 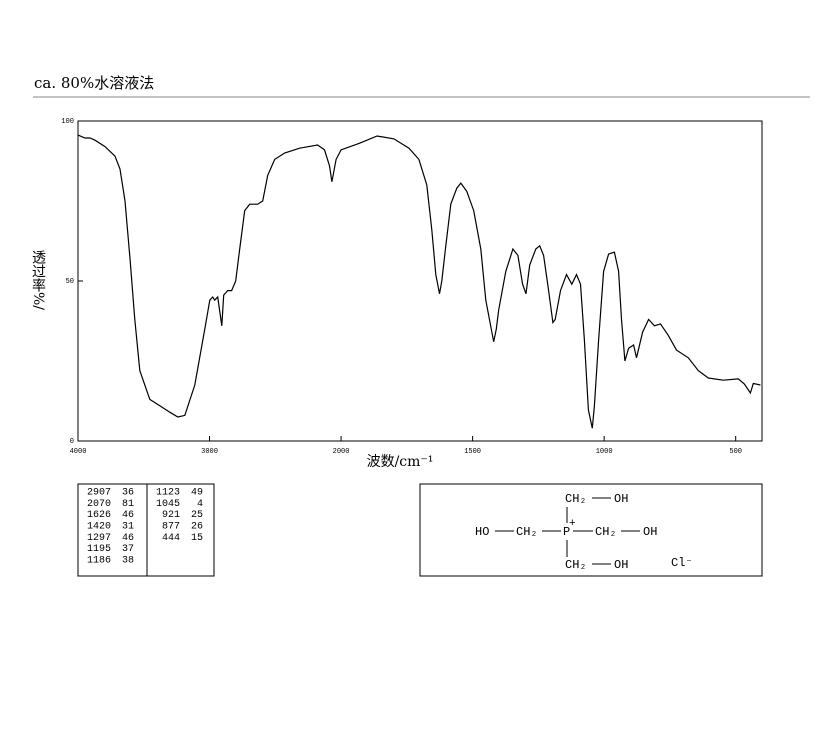 What do you see at coordinates (99, 549) in the screenshot?
I see `peak-wavenumber: 1195` at bounding box center [99, 549].